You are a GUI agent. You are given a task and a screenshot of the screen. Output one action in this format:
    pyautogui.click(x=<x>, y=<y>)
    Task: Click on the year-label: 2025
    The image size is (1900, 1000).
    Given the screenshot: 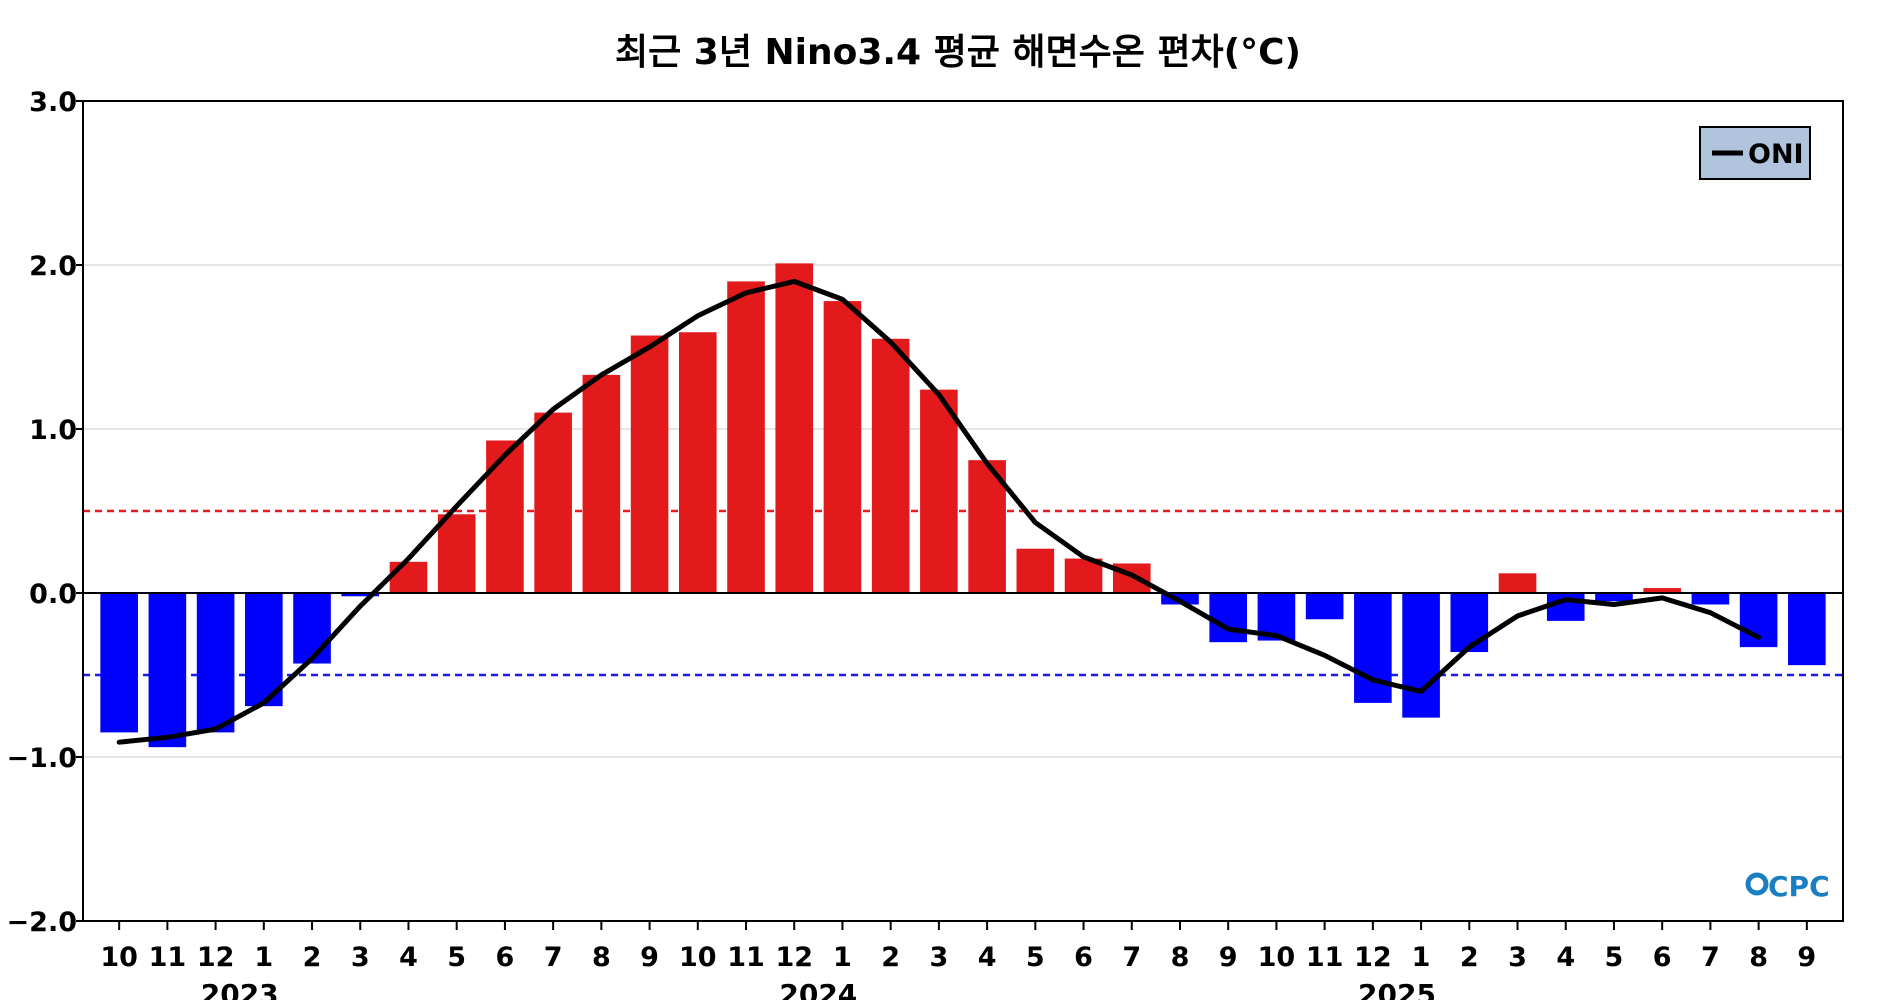 What is the action you would take?
    pyautogui.click(x=1397, y=989)
    